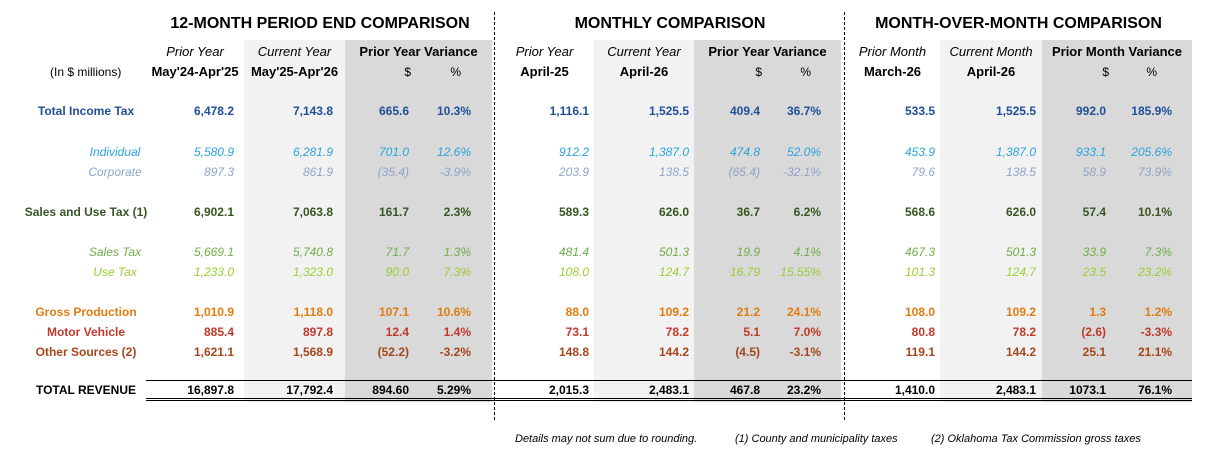  What do you see at coordinates (86, 332) in the screenshot?
I see `row-label-motor: Motor Vehicle` at bounding box center [86, 332].